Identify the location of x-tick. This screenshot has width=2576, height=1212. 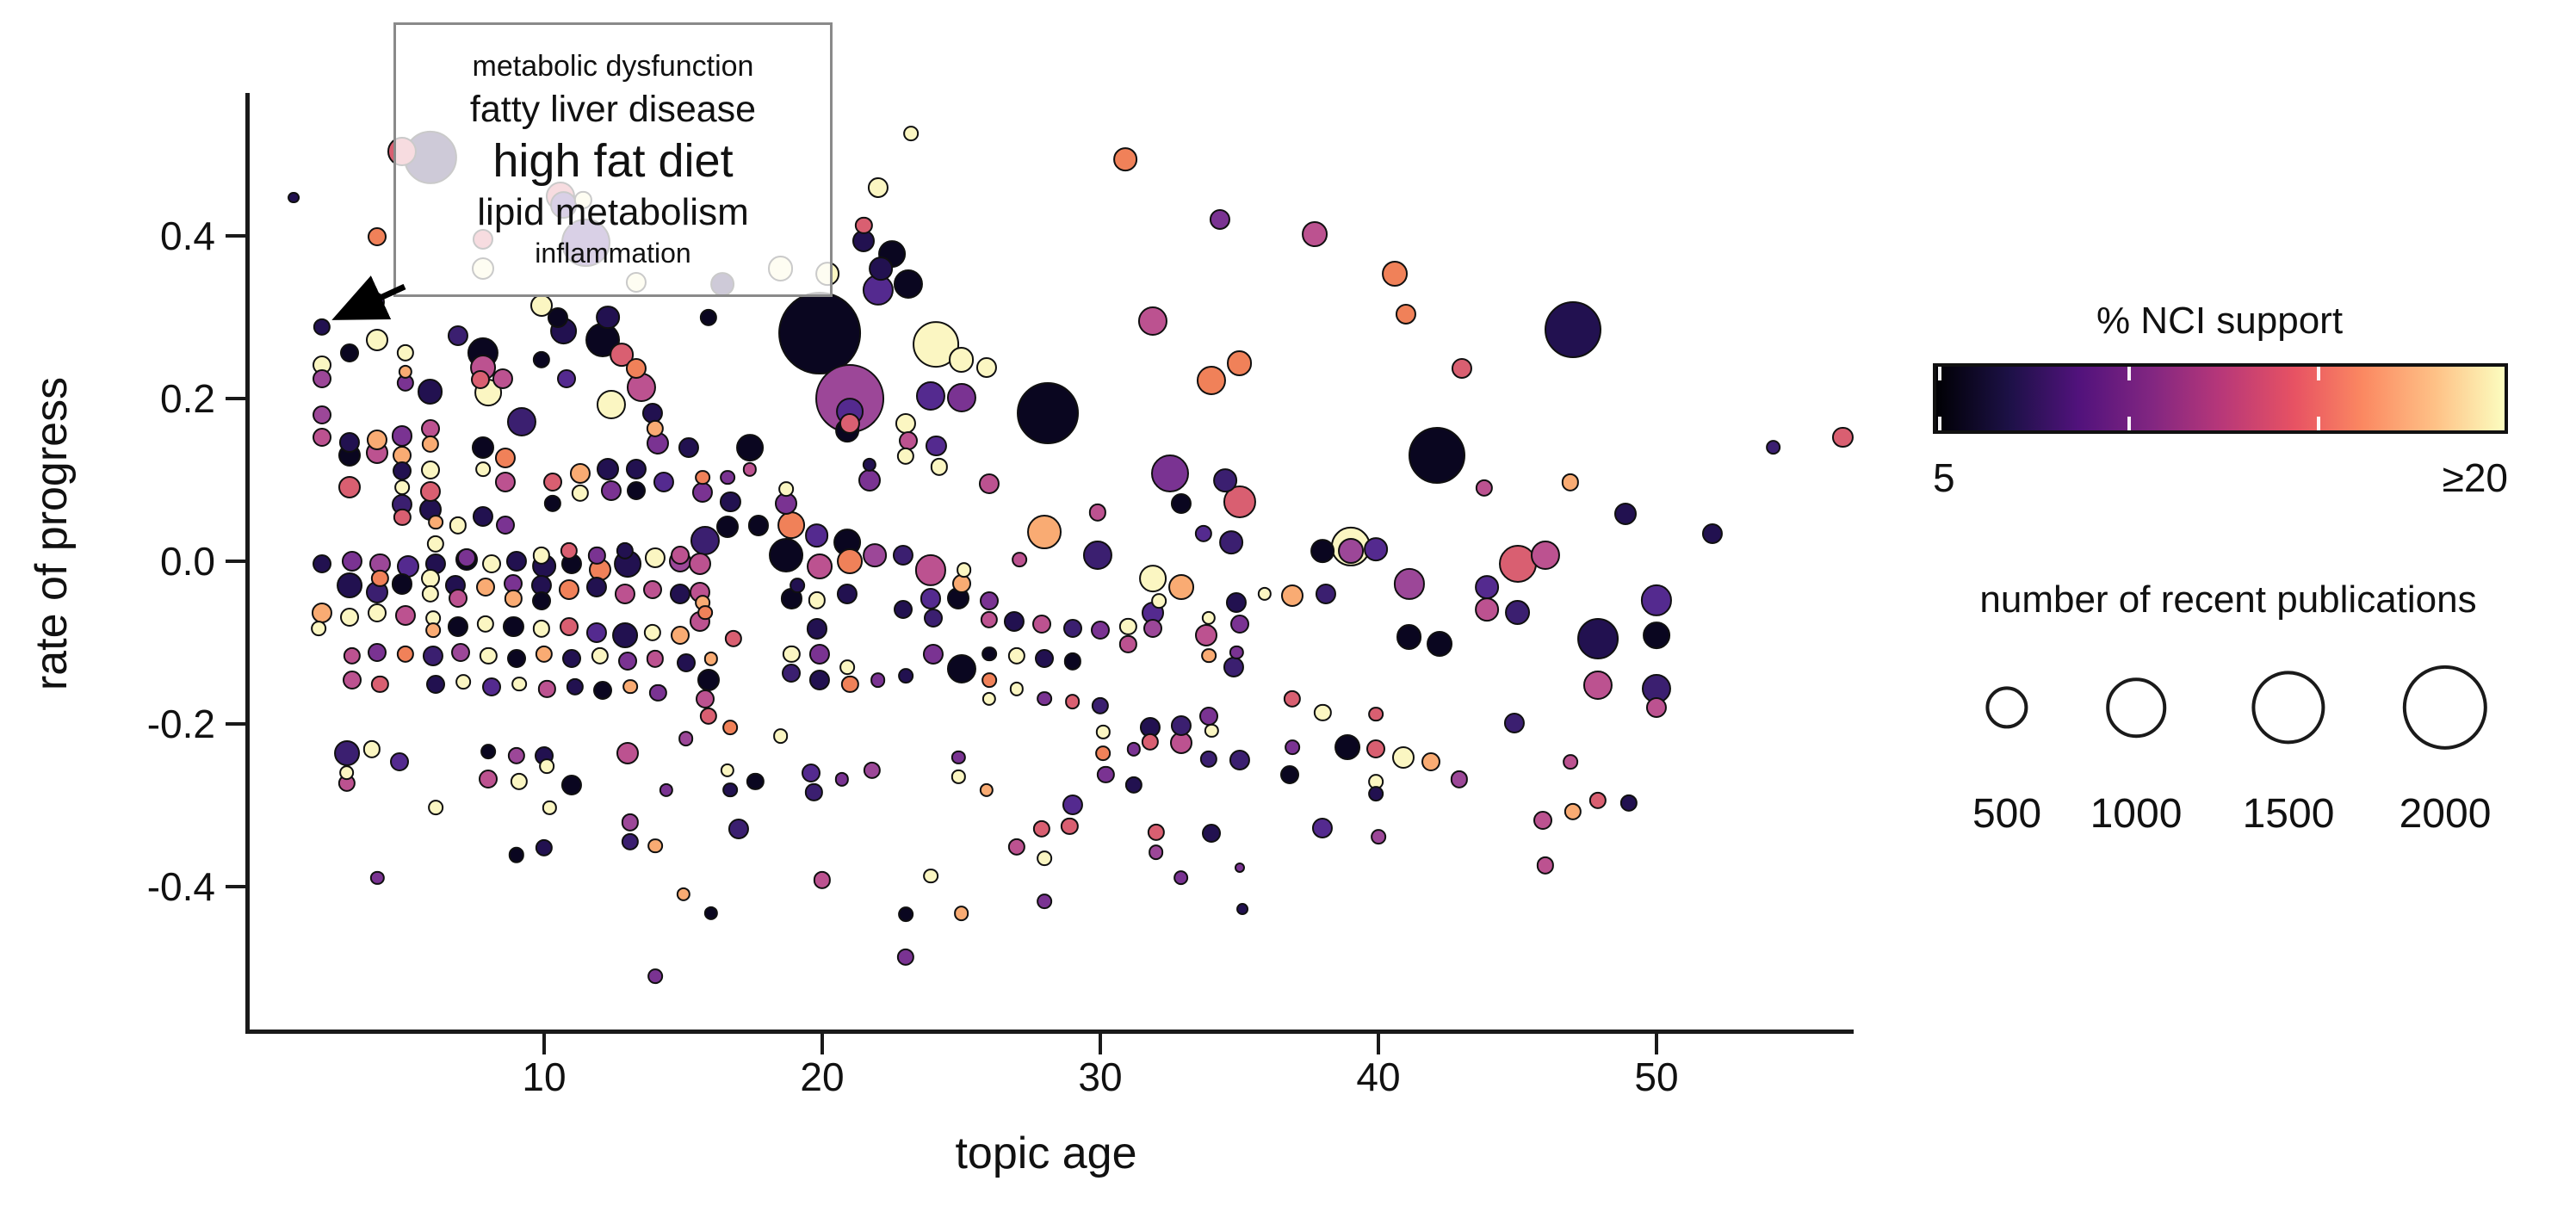
(822, 1044).